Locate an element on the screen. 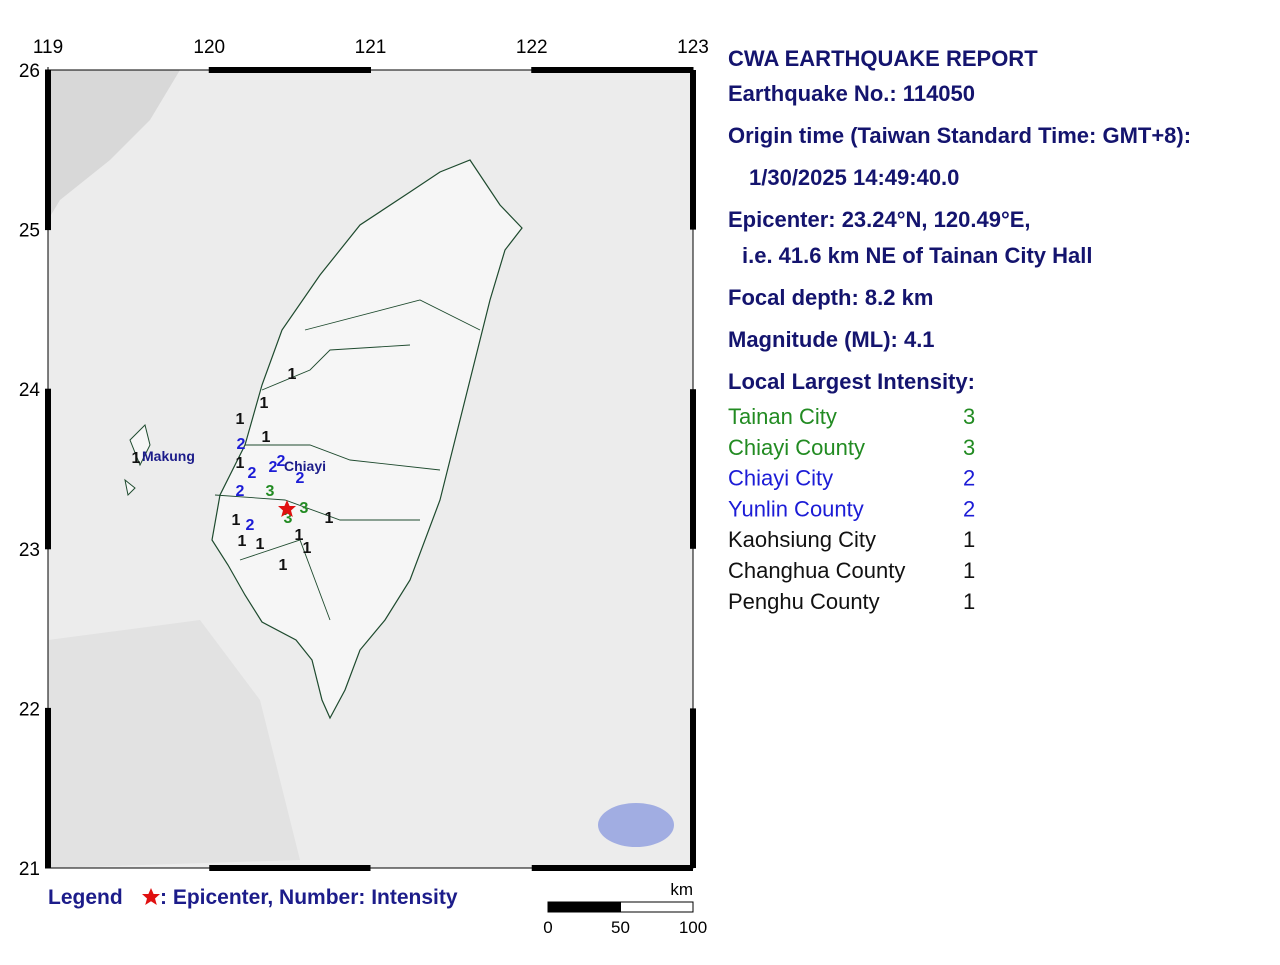 The width and height of the screenshot is (1280, 965). legend-text: : Epicenter, Number: Intensity is located at coordinates (309, 897).